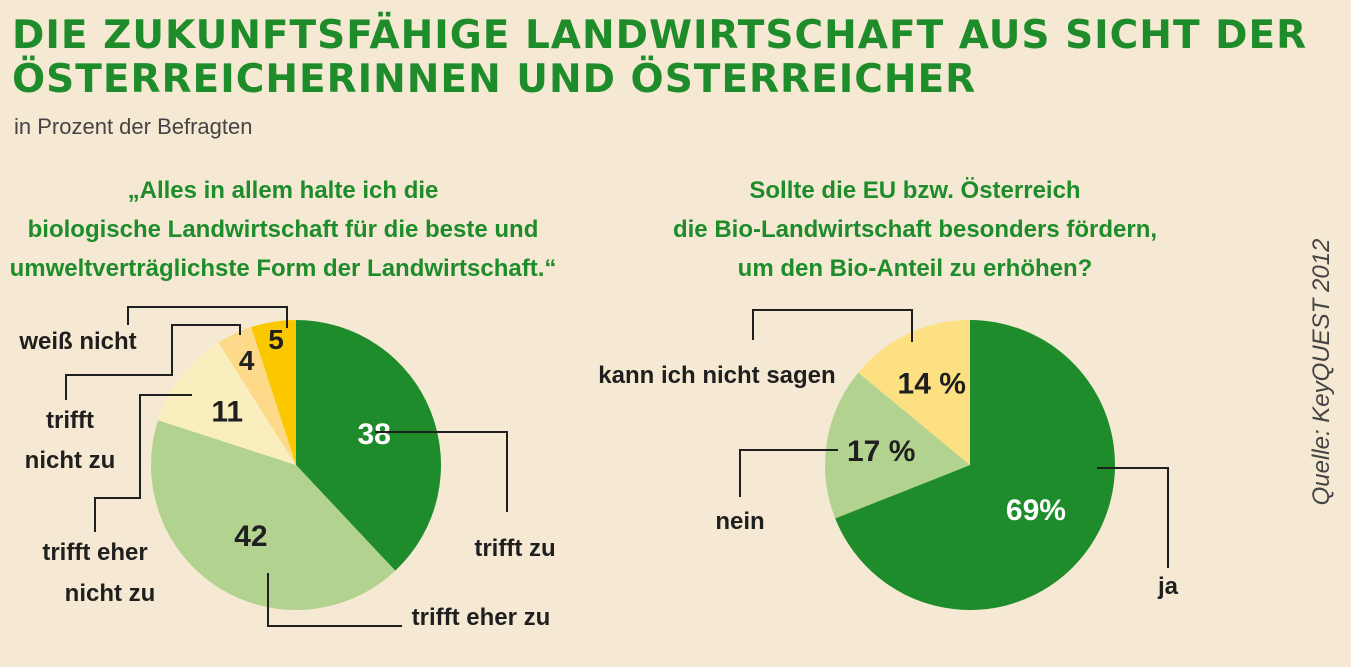 This screenshot has height=667, width=1351. I want to click on pie-1-category-label-3-line-1: trifft eher, so click(94, 552).